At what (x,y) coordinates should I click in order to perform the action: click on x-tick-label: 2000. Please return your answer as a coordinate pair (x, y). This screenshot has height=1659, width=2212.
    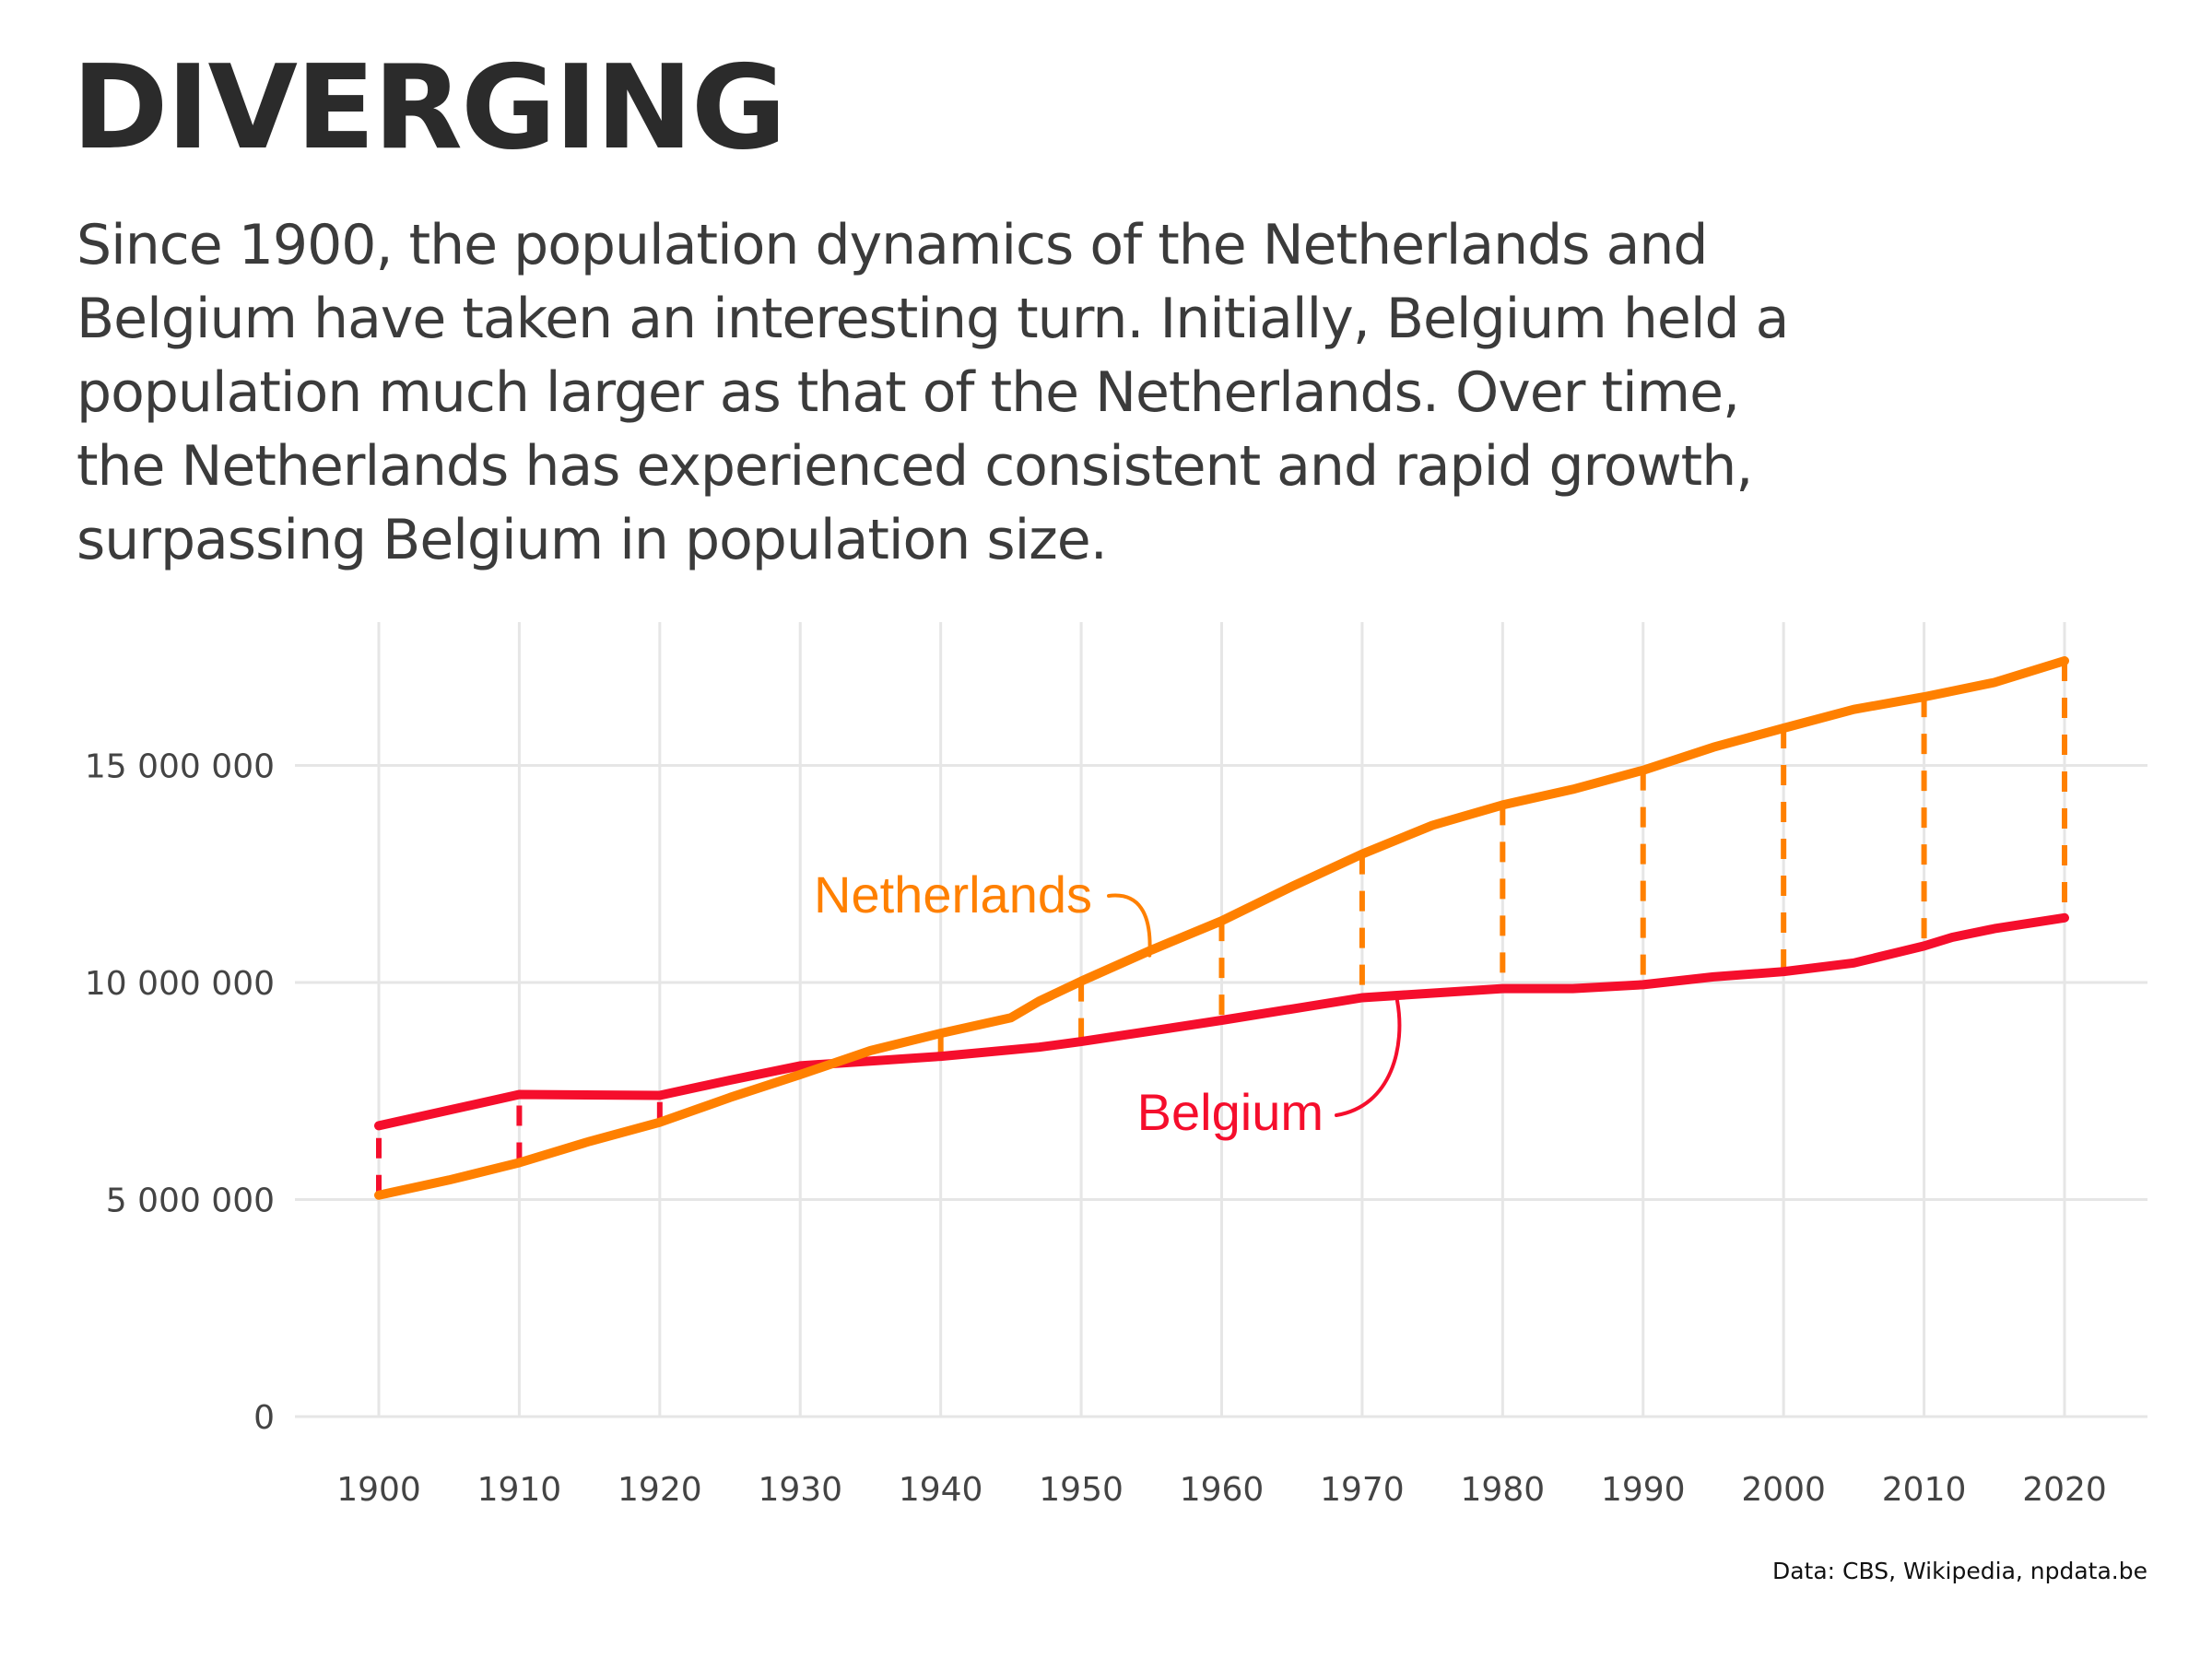
    Looking at the image, I should click on (1783, 1490).